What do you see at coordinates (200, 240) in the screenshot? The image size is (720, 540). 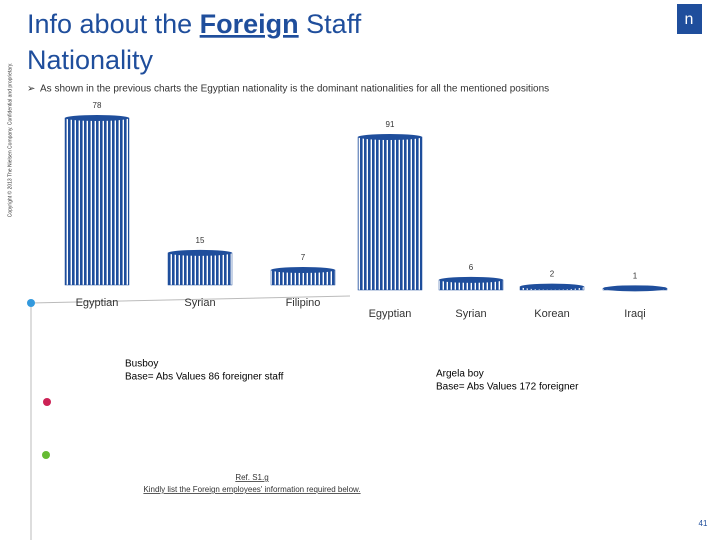 I see `value-label: 15` at bounding box center [200, 240].